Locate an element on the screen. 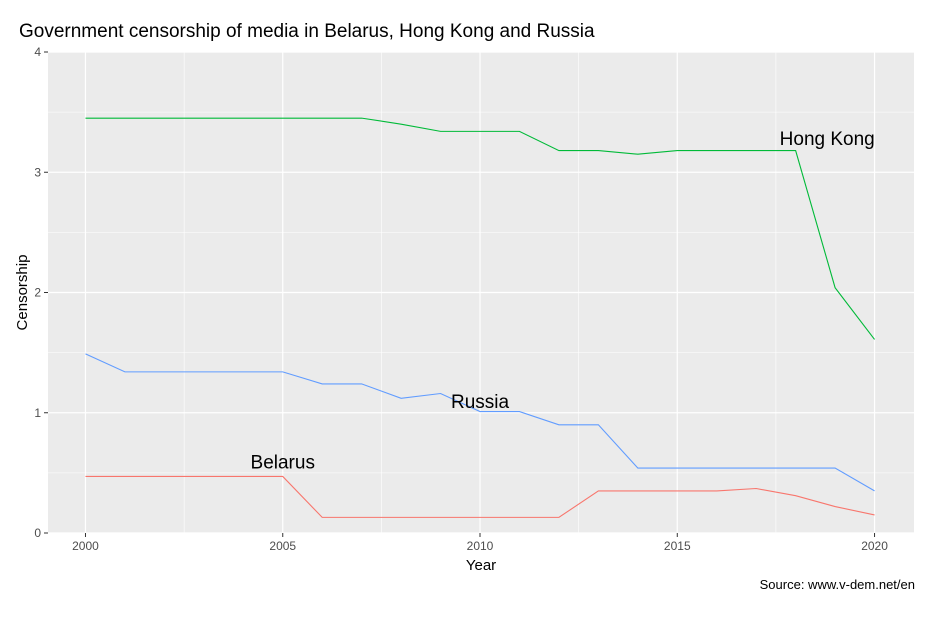  x-tick-label: 2020 is located at coordinates (874, 546).